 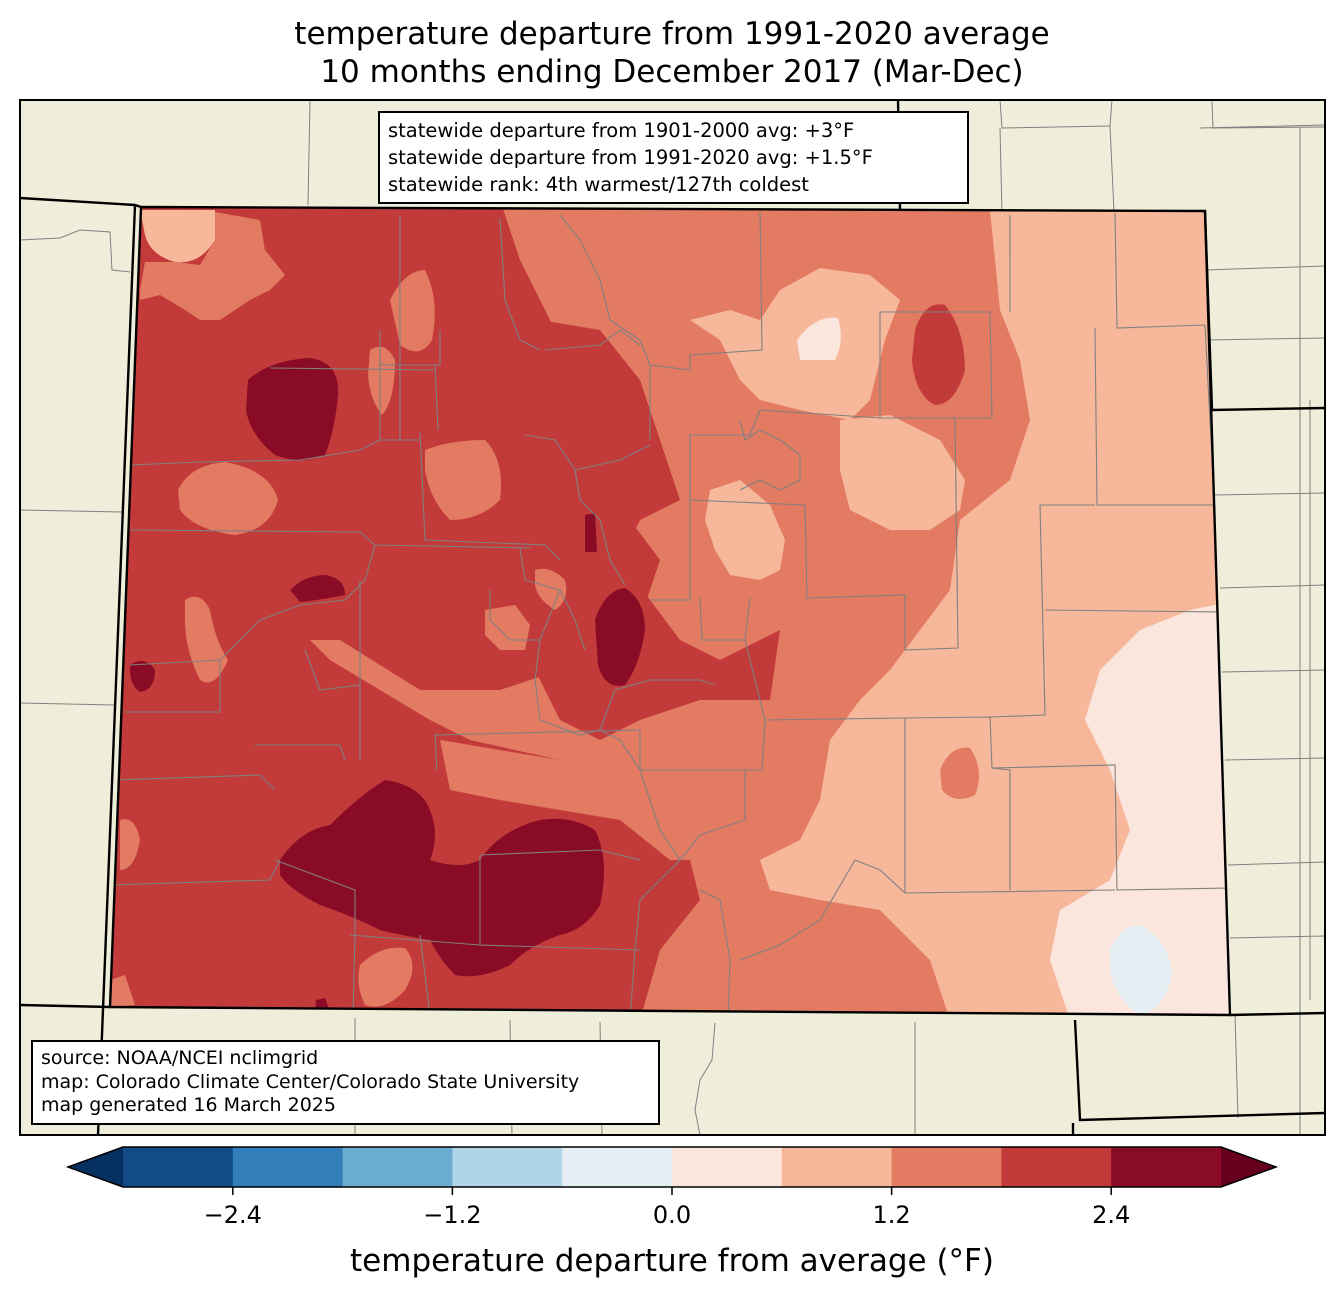 What do you see at coordinates (891, 1215) in the screenshot?
I see `colorbar-tick-label: 1.2` at bounding box center [891, 1215].